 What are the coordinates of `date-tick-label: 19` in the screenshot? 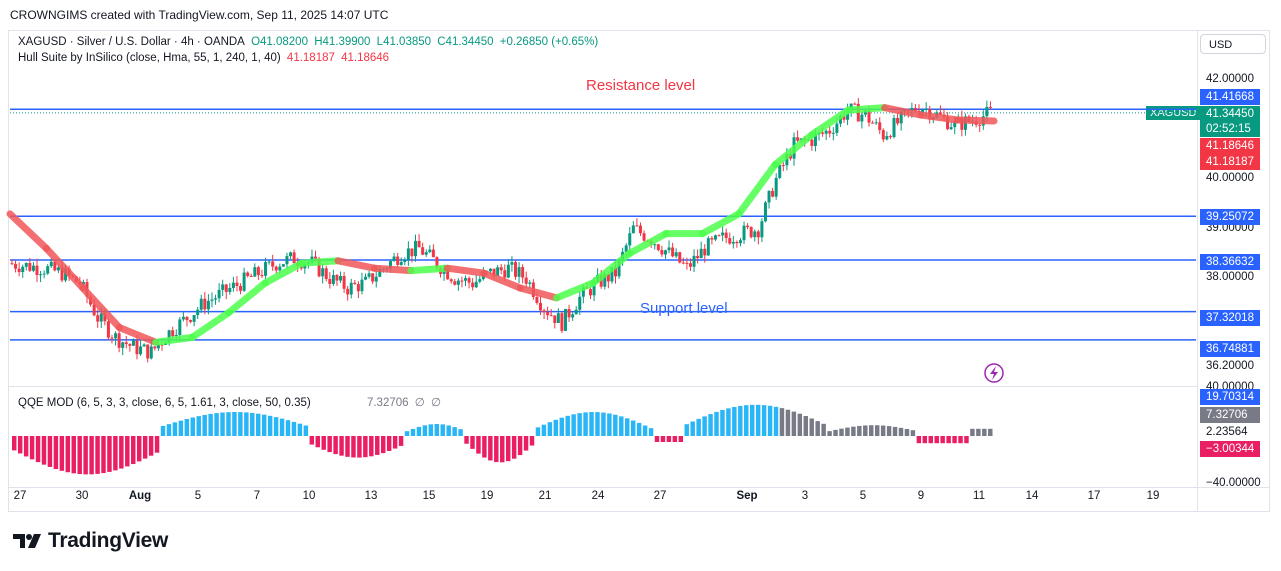 It's located at (487, 496).